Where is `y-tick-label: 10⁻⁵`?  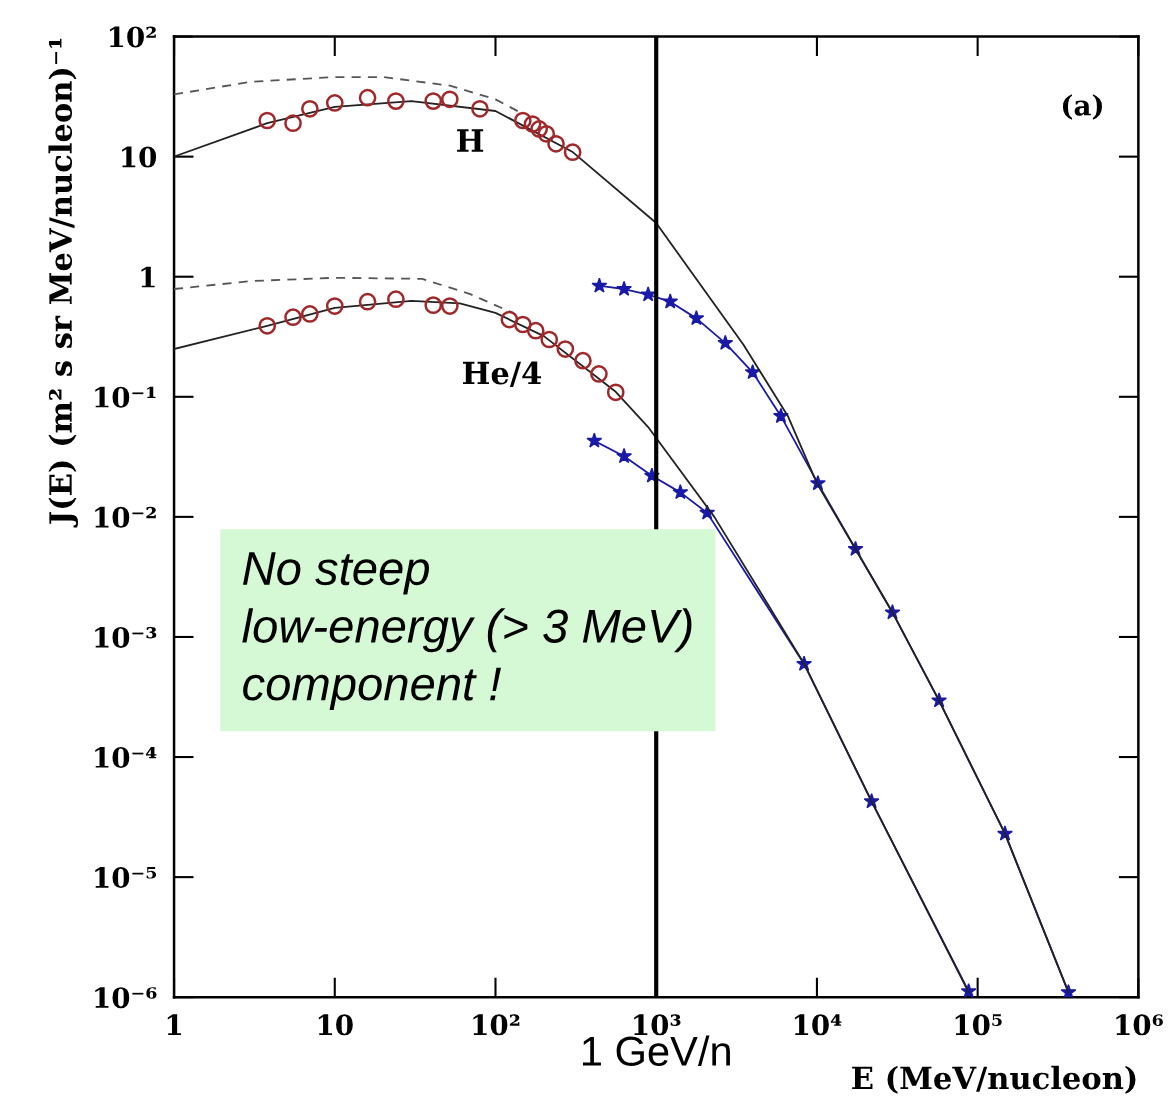
y-tick-label: 10⁻⁵ is located at coordinates (126, 878).